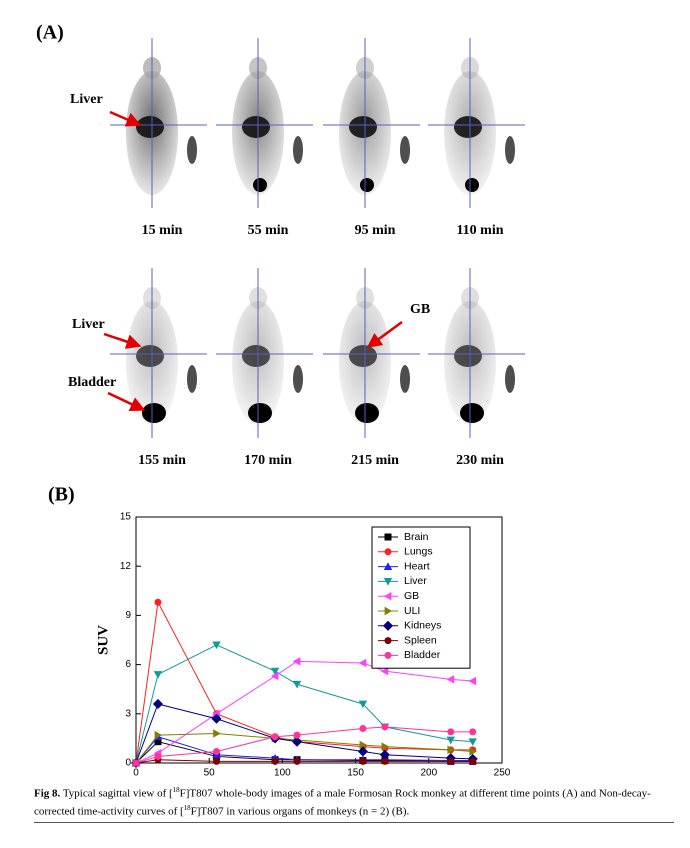 This screenshot has height=848, width=690. Describe the element at coordinates (480, 460) in the screenshot. I see `time-label: 230 min` at that location.